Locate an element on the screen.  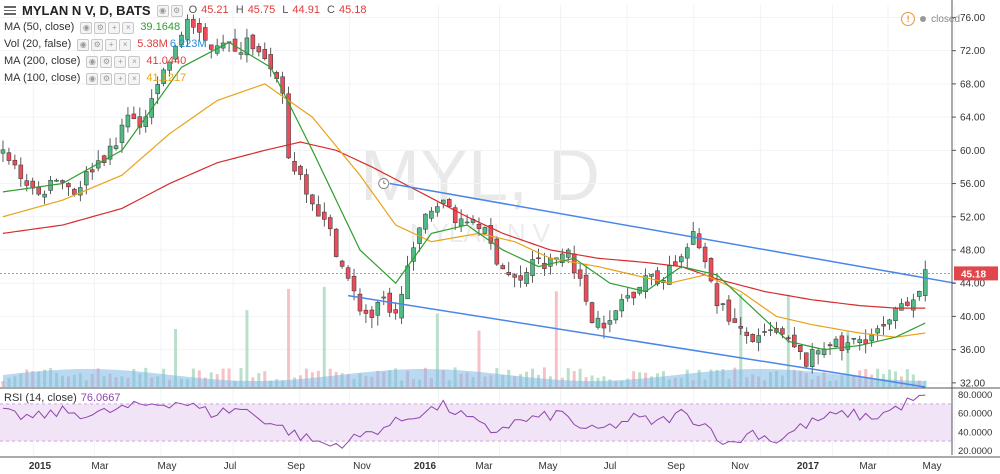
indicator-value: 5.38M is located at coordinates (152, 44).